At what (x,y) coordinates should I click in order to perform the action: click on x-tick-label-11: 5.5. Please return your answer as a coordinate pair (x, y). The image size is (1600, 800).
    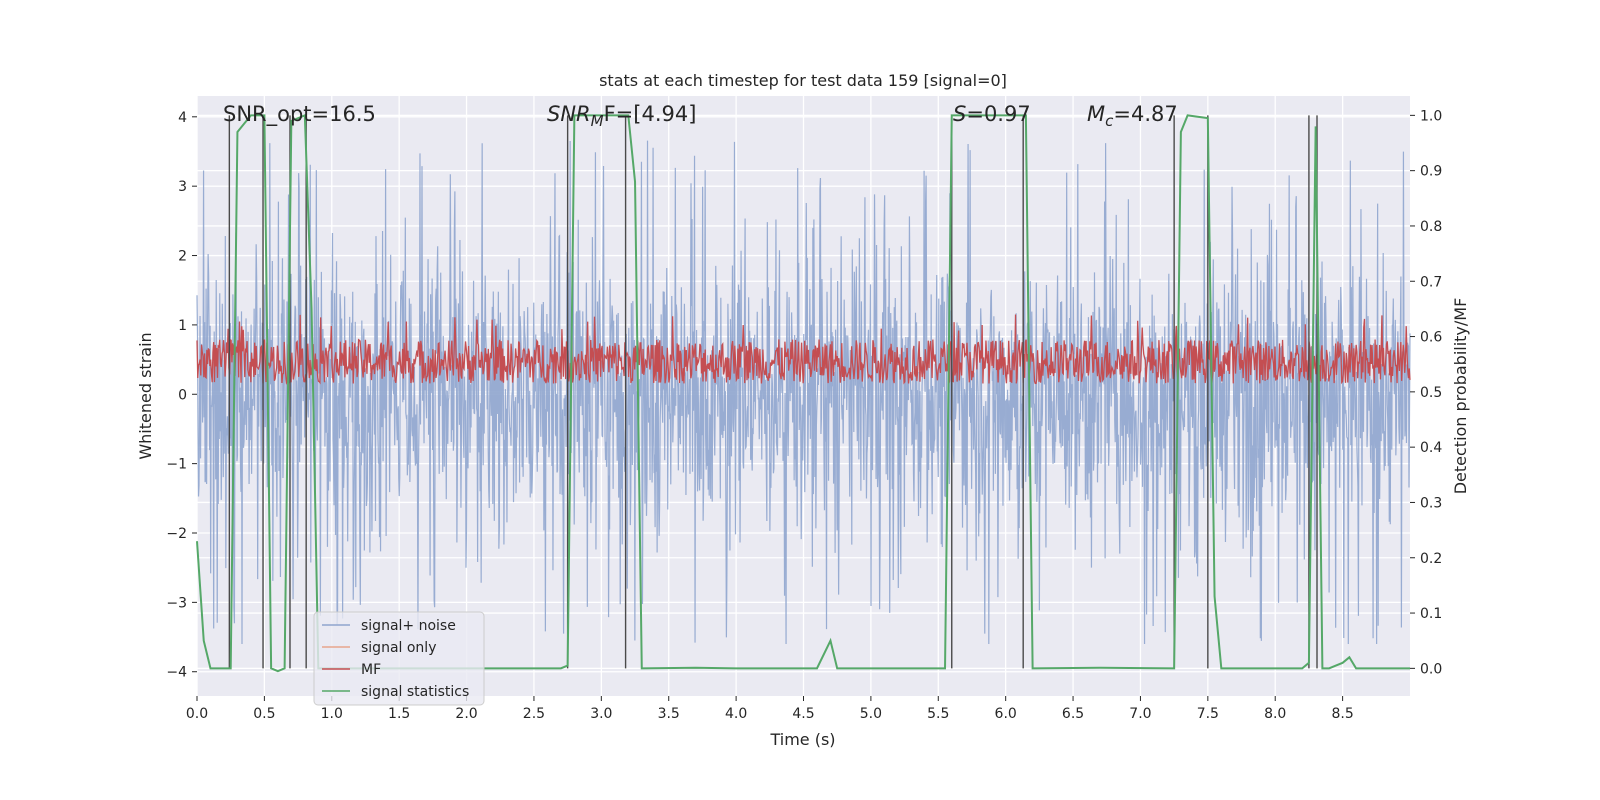
    Looking at the image, I should click on (938, 714).